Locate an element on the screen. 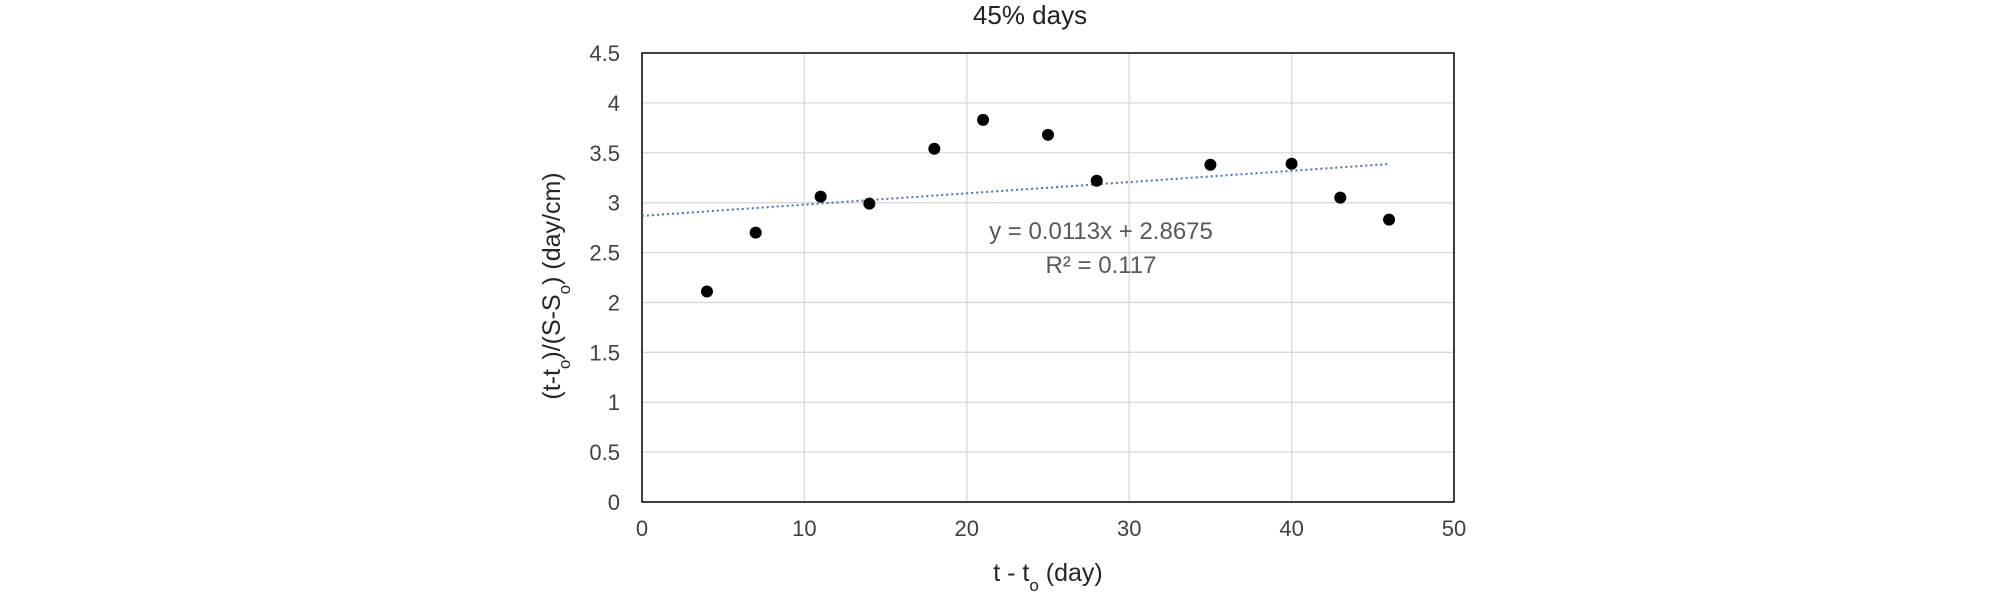  y-tick-label: 1.5 is located at coordinates (604, 352).